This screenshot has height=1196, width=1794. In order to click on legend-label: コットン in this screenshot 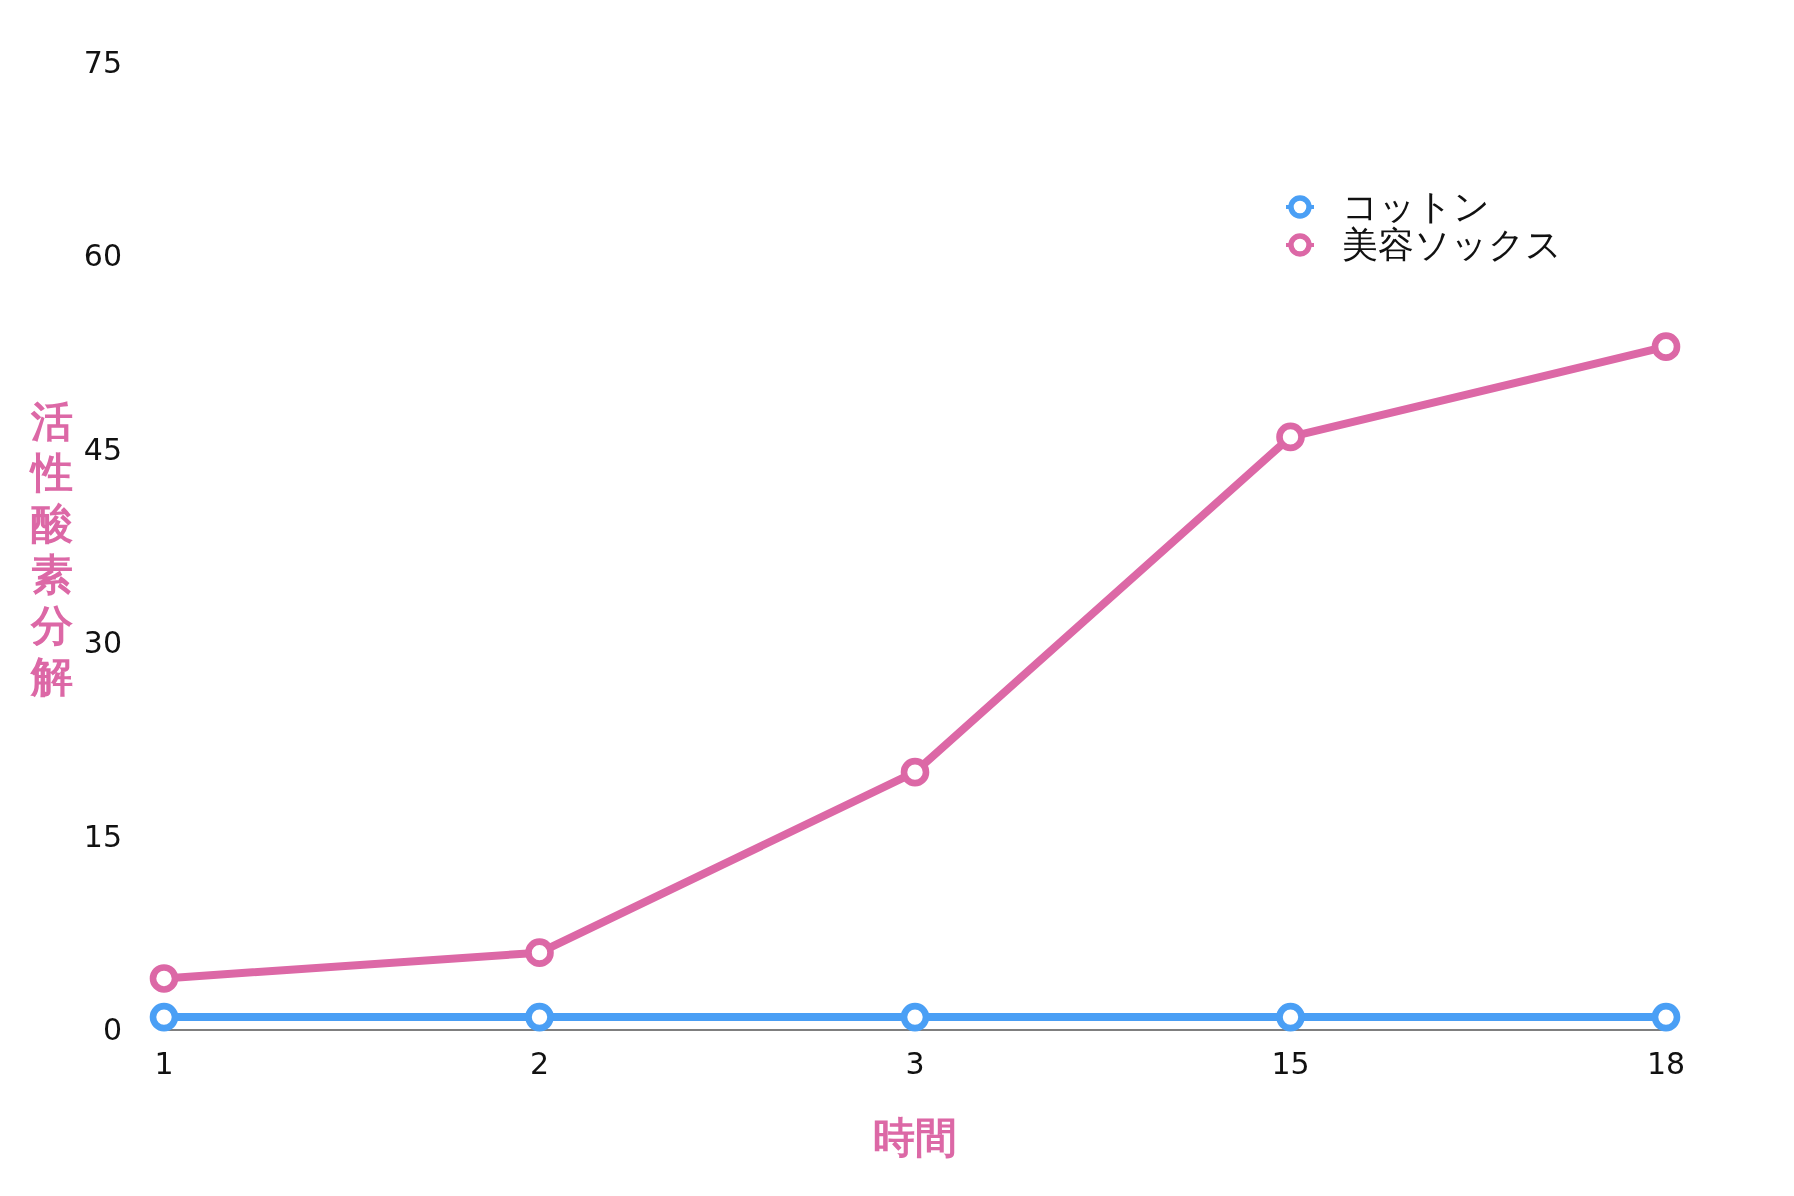, I will do `click(1416, 206)`.